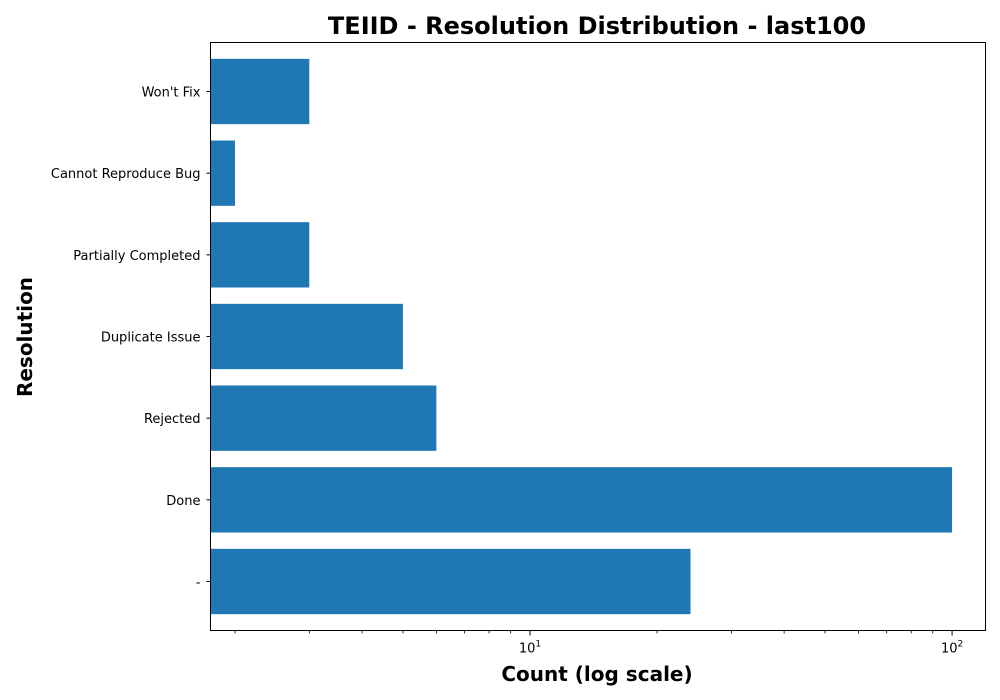 The image size is (1000, 700). Describe the element at coordinates (136, 256) in the screenshot. I see `y-tick-label: Partially Completed` at that location.